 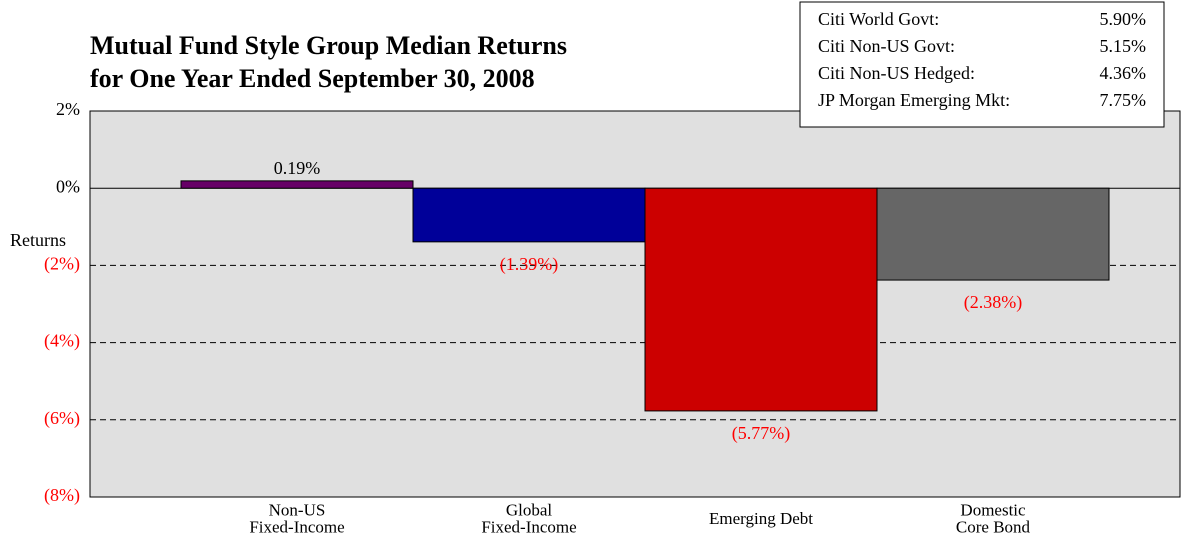 What do you see at coordinates (878, 19) in the screenshot?
I see `benchmark-name: Citi World Govt:` at bounding box center [878, 19].